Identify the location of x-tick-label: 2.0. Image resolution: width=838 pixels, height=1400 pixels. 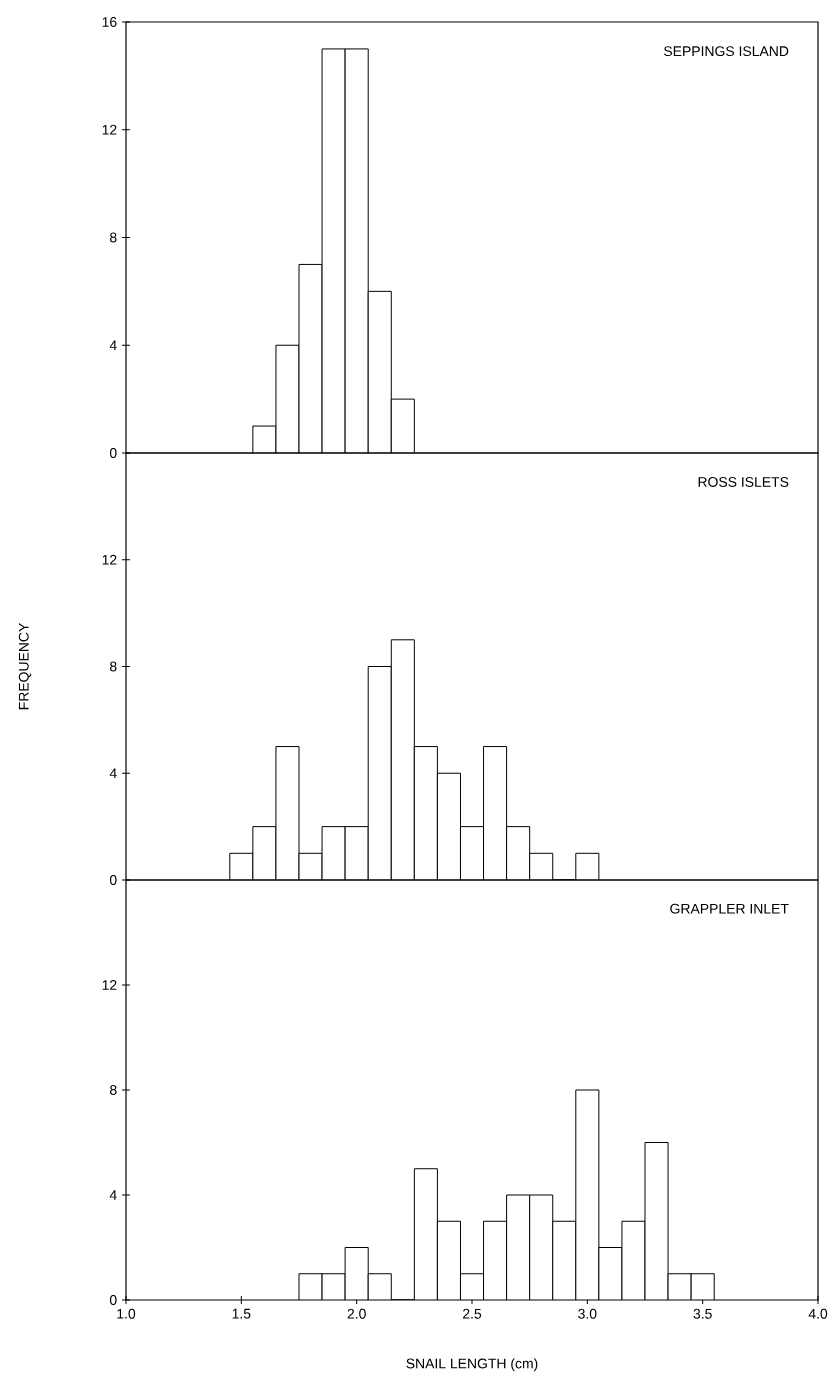
(356, 1313).